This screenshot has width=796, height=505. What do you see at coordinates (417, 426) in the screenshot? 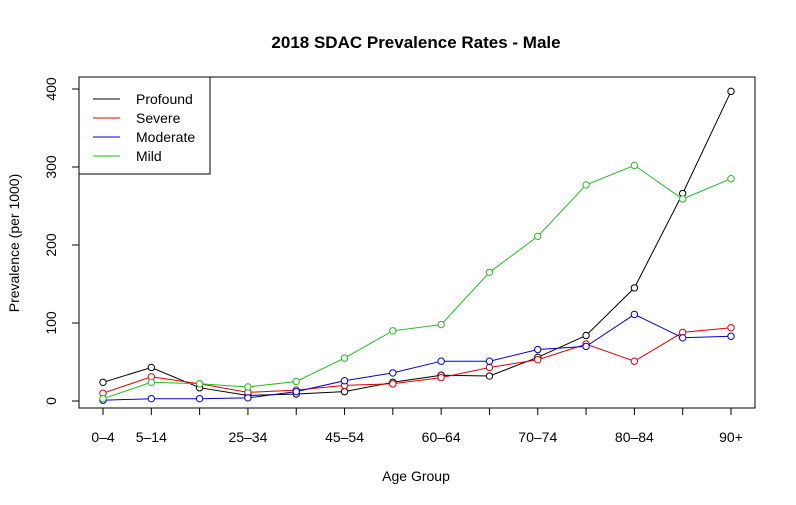
I see `x-axis: 0–4 5–14 25–34 45–54 60–64 70–74 80–84 90+` at bounding box center [417, 426].